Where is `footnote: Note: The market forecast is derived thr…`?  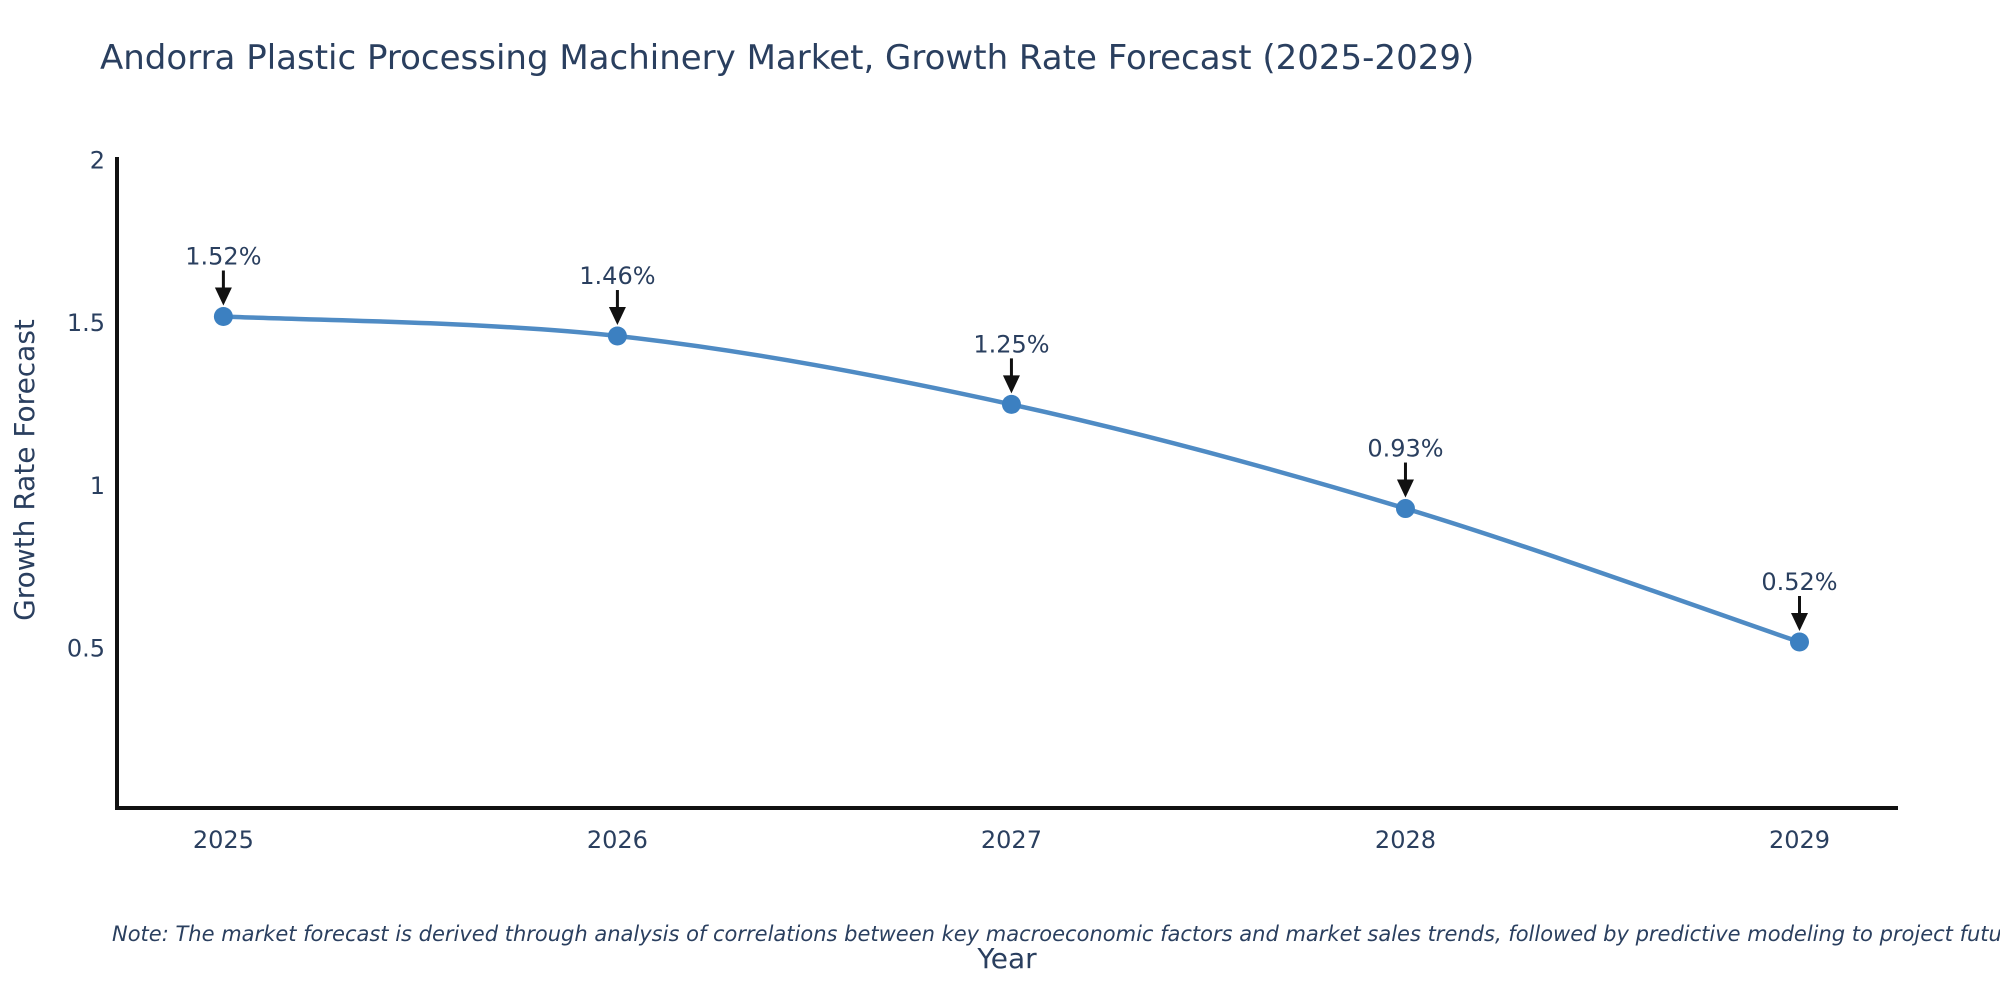 footnote: Note: The market forecast is derived thr… is located at coordinates (1056, 934).